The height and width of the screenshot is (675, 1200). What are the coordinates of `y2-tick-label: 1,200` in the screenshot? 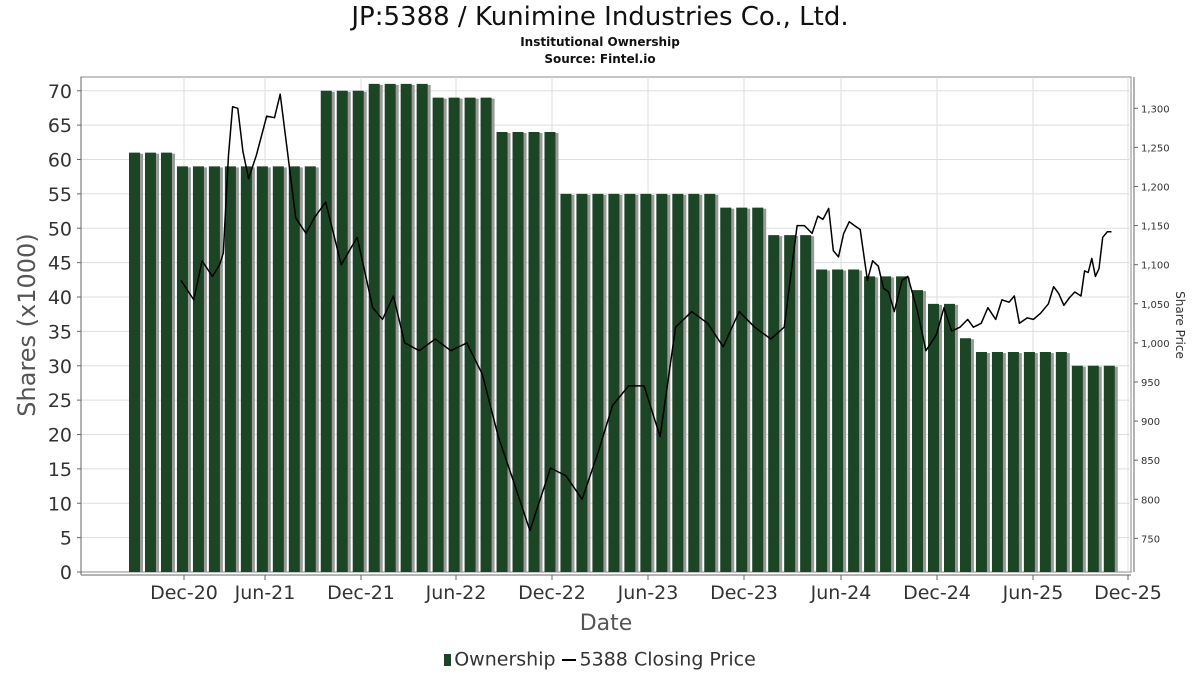 It's located at (1155, 187).